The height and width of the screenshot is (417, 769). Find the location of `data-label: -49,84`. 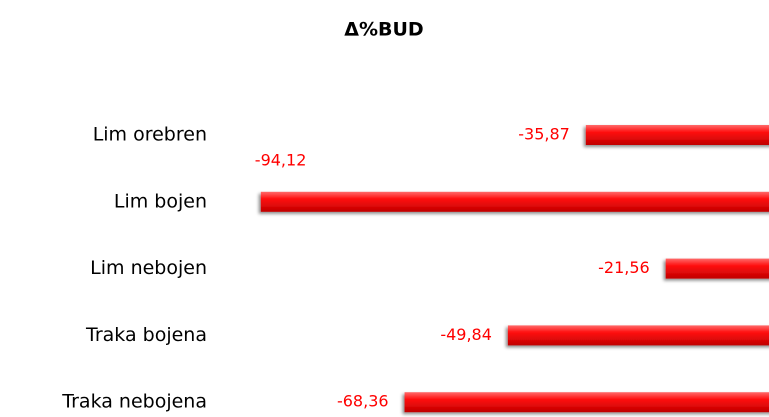

data-label: -49,84 is located at coordinates (466, 334).